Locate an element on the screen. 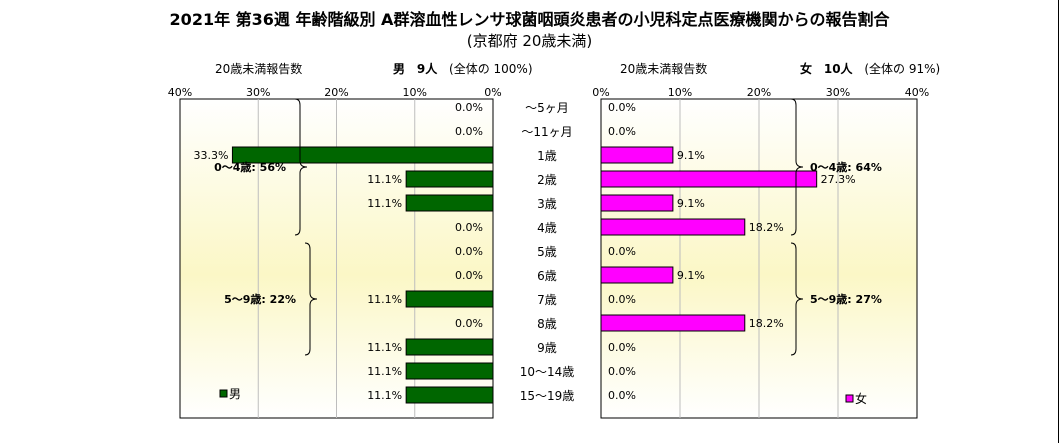 Image resolution: width=1059 pixels, height=443 pixels. category-label: 3歳 is located at coordinates (547, 204).